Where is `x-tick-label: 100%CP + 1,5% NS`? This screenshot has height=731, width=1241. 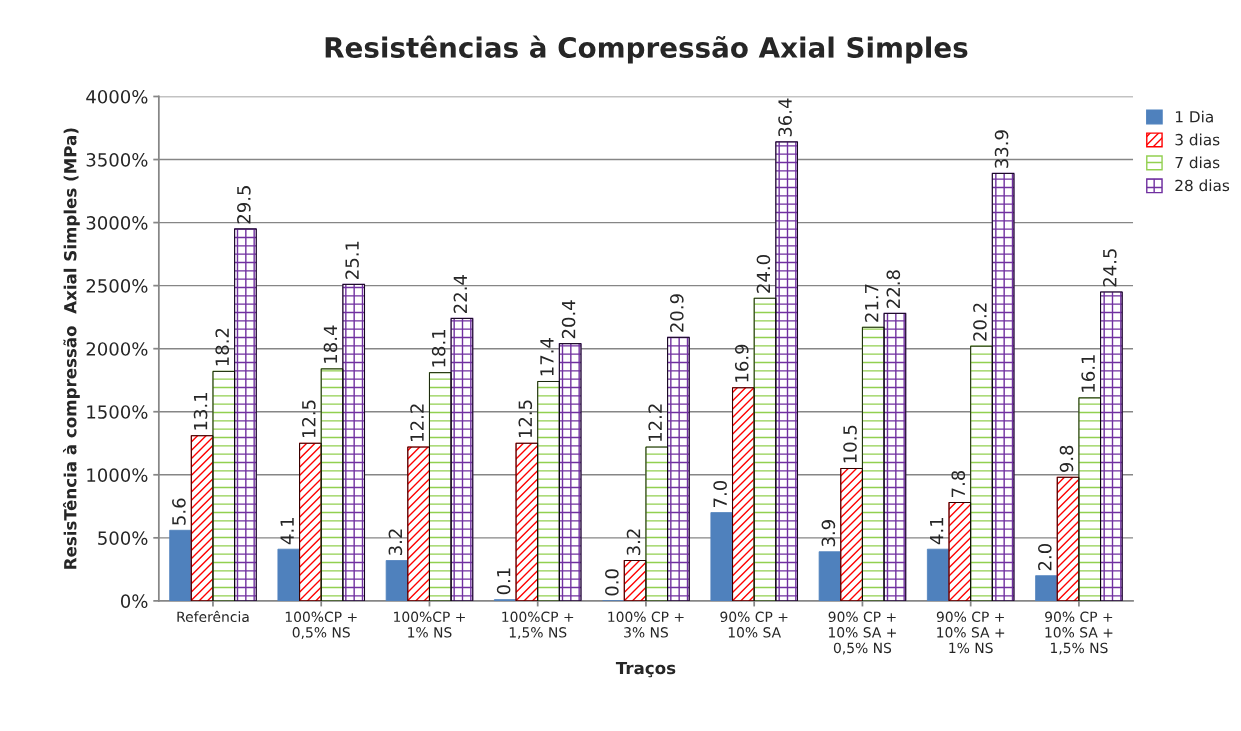 x-tick-label: 100%CP + 1,5% NS is located at coordinates (538, 625).